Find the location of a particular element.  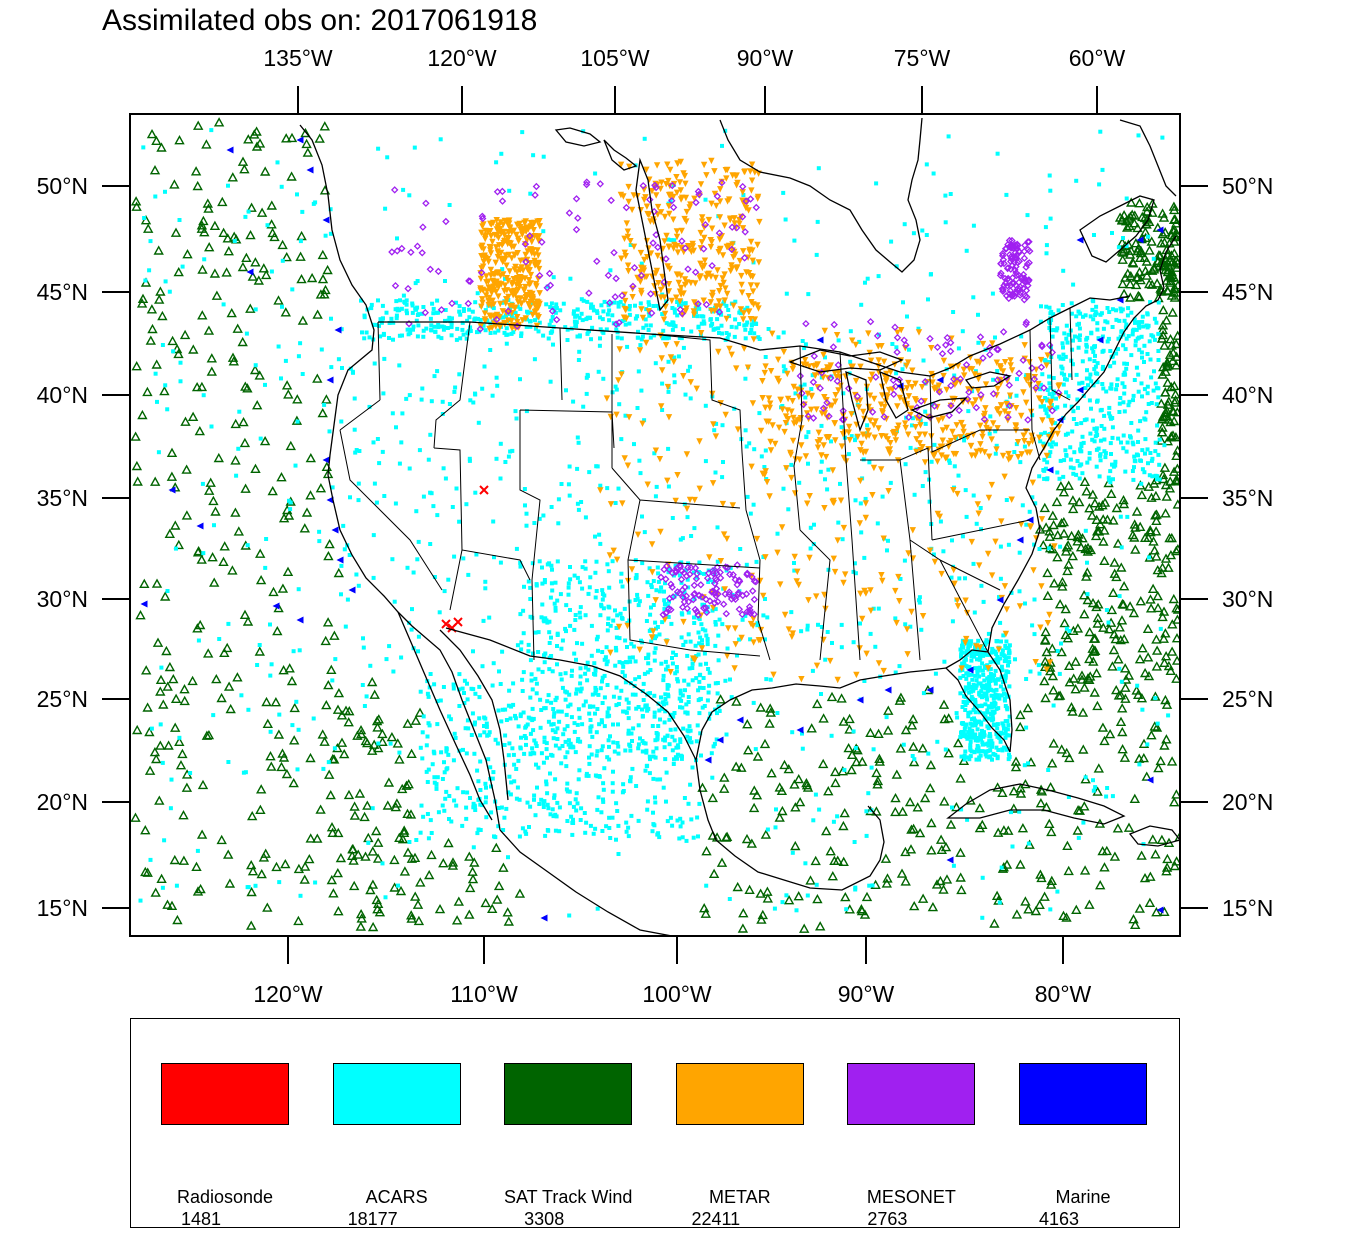

legend-label: METAR is located at coordinates (739, 1197).